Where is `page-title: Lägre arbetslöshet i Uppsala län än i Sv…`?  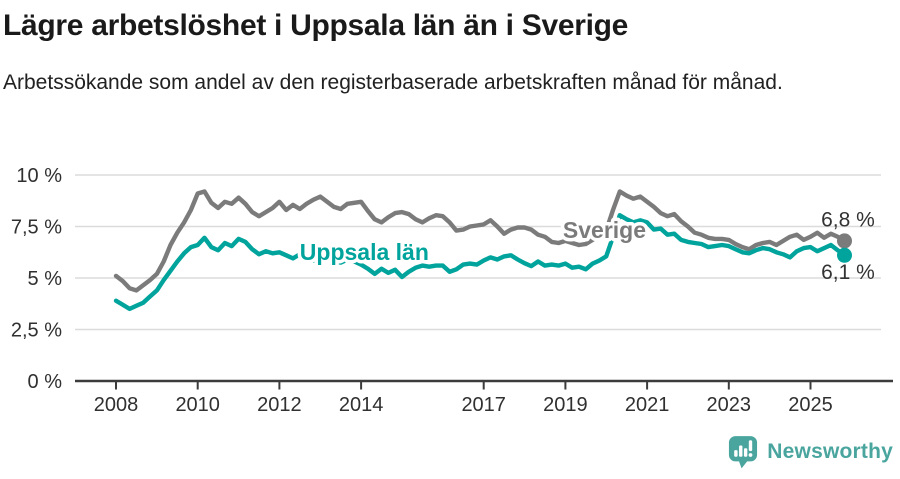 page-title: Lägre arbetslöshet i Uppsala län än i Sv… is located at coordinates (316, 25).